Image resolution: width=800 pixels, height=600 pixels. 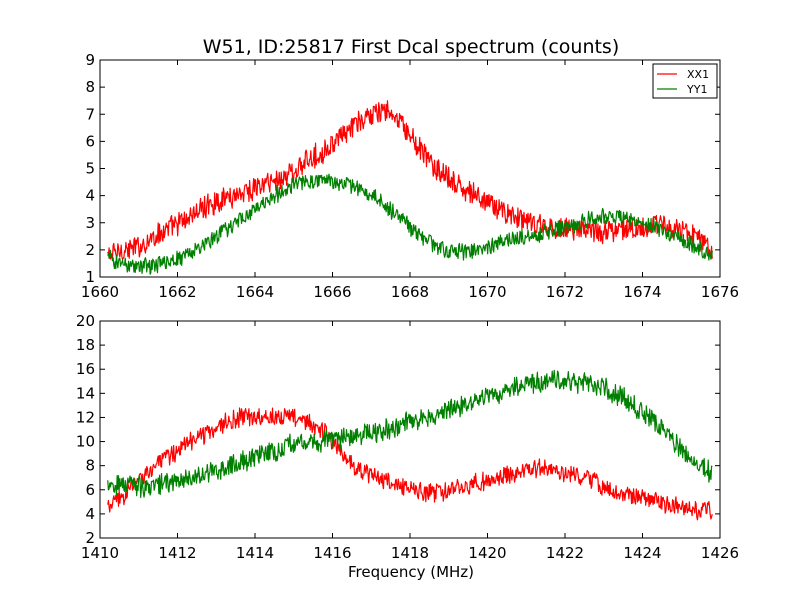 I want to click on series-line-red, so click(x=410, y=464).